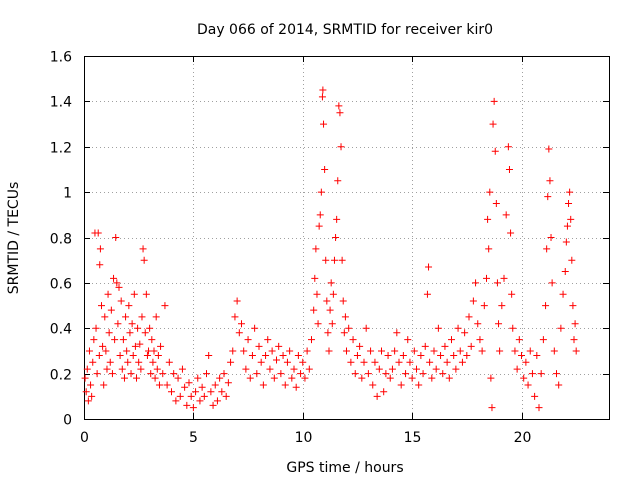  Describe the element at coordinates (84, 438) in the screenshot. I see `x-tick-label: 0` at that location.